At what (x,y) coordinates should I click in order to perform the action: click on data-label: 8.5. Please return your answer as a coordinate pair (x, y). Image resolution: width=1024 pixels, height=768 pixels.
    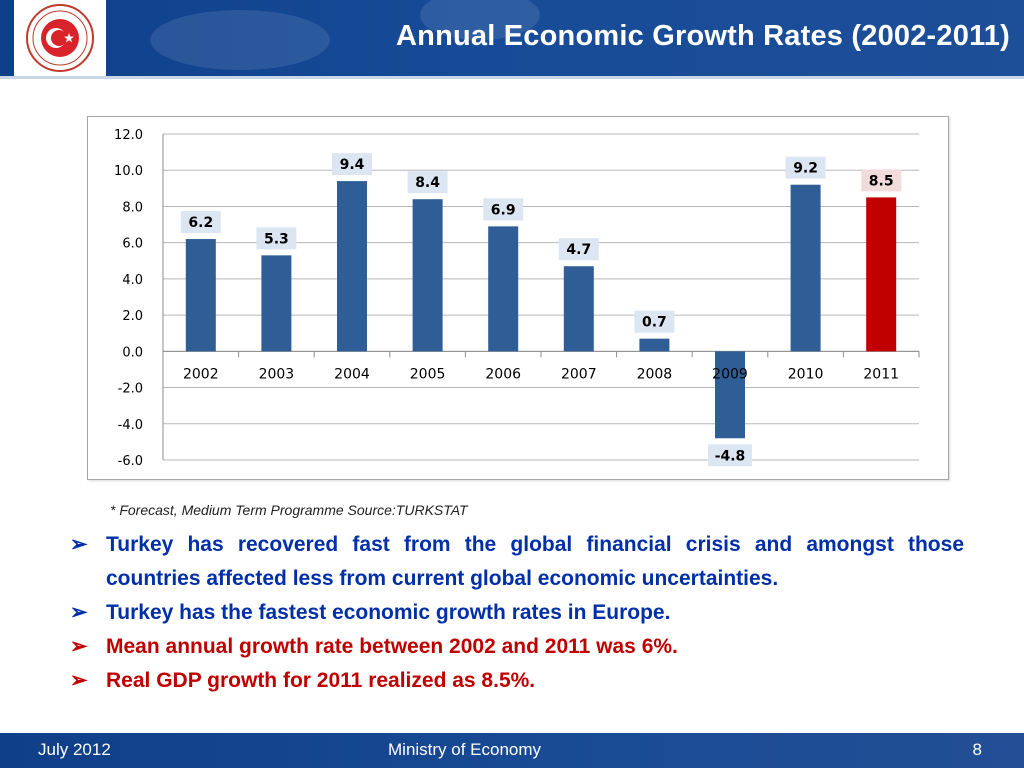
    Looking at the image, I should click on (881, 181).